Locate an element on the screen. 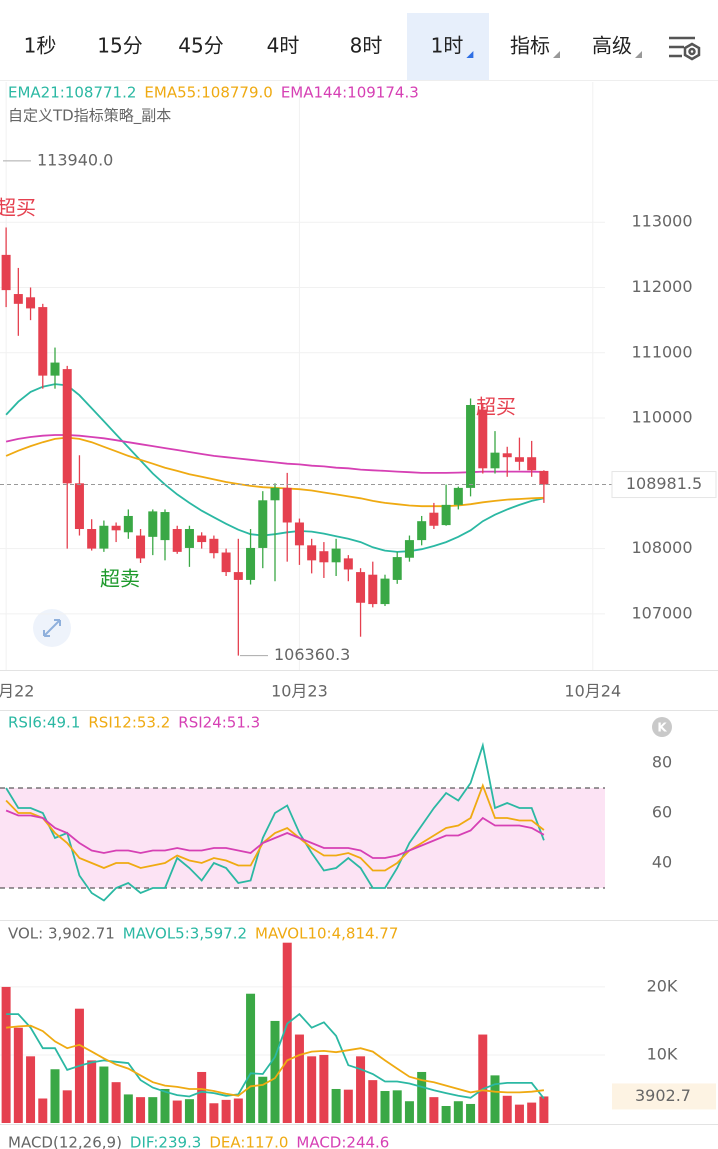 Image resolution: width=718 pixels, height=1149 pixels. legend-item: EMA55:108779.0 is located at coordinates (208, 93).